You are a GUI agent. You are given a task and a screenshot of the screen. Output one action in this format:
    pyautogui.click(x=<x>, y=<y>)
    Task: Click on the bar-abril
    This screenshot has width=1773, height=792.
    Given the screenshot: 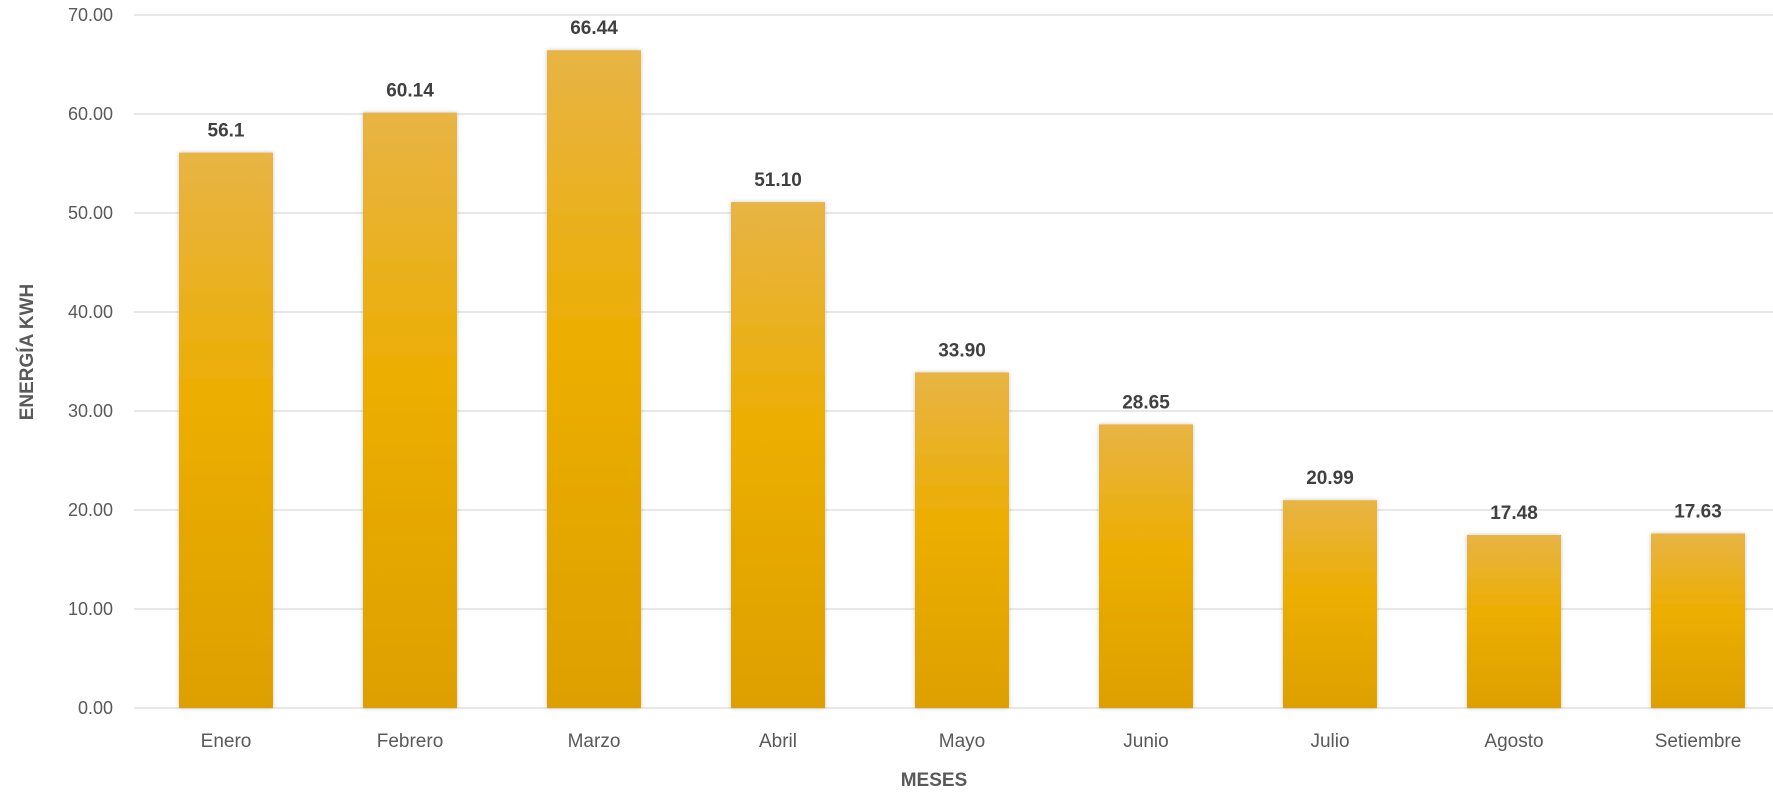 What is the action you would take?
    pyautogui.click(x=778, y=455)
    